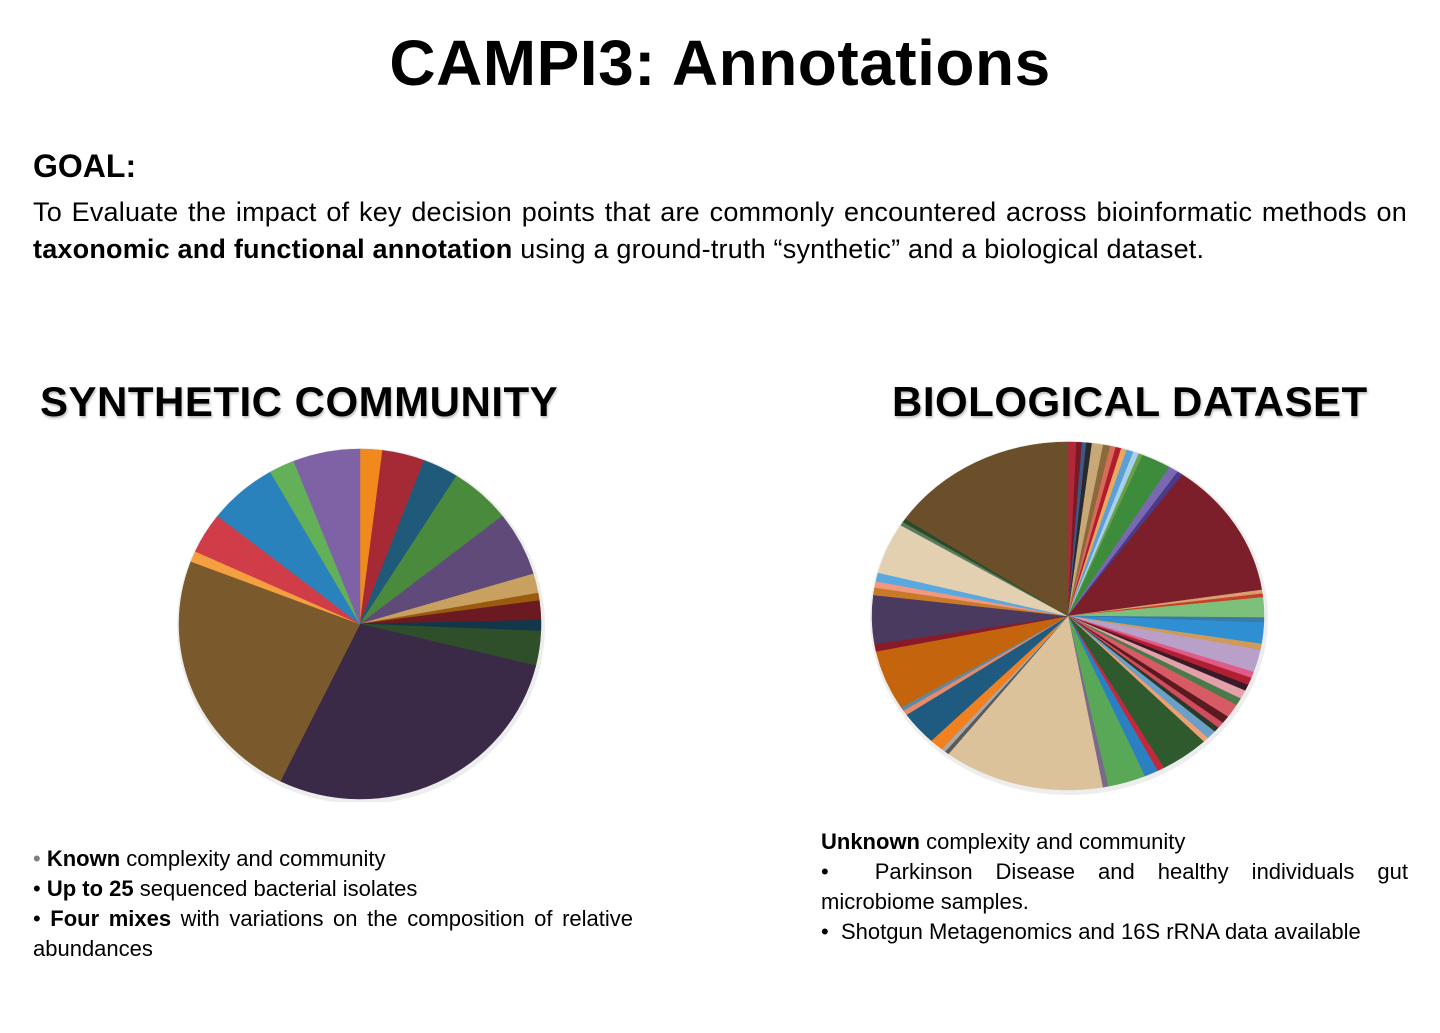 The height and width of the screenshot is (1033, 1440). I want to click on goal-text-bold: taxonomic and functional annotation, so click(273, 249).